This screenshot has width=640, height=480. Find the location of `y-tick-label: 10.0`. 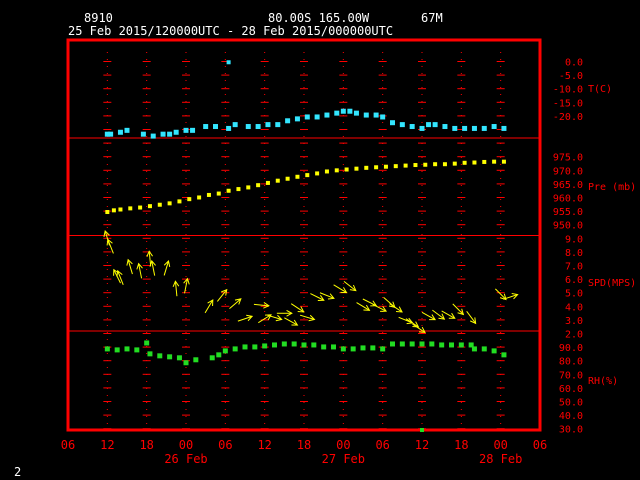

y-tick-label: 10.0 is located at coordinates (571, 1).